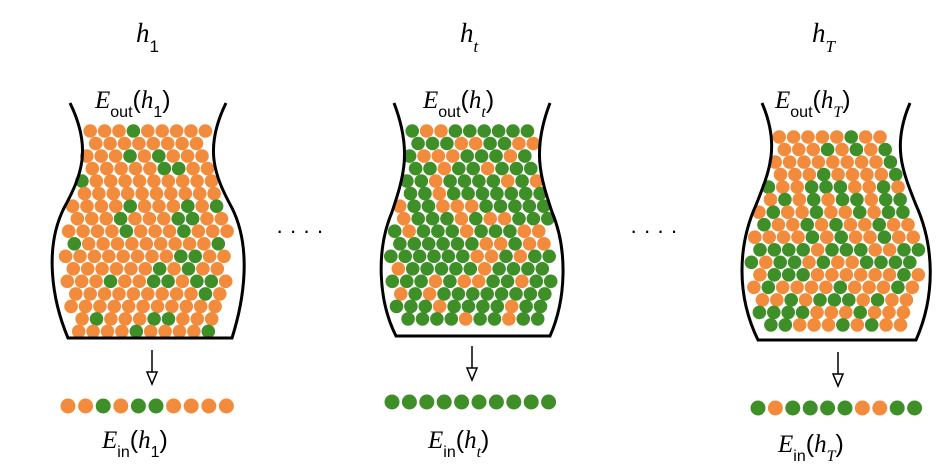 Image resolution: width=945 pixels, height=476 pixels. What do you see at coordinates (458, 443) in the screenshot?
I see `hypothesis-t-ein-label: Ein(ht)` at bounding box center [458, 443].